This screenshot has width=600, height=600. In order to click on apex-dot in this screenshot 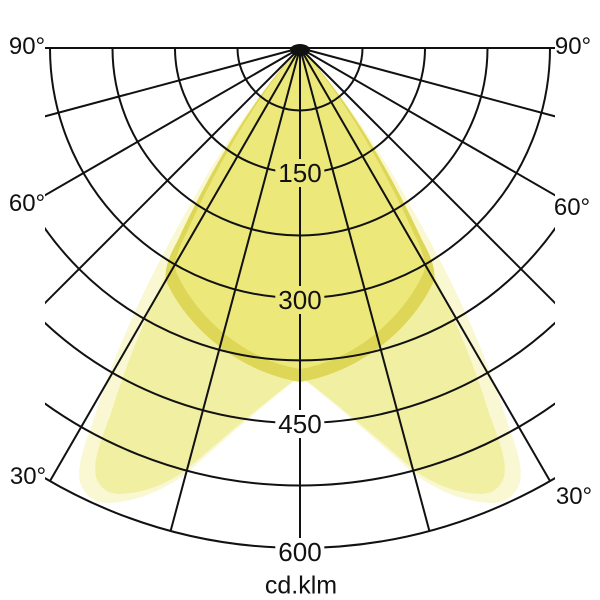, I will do `click(300, 50)`.